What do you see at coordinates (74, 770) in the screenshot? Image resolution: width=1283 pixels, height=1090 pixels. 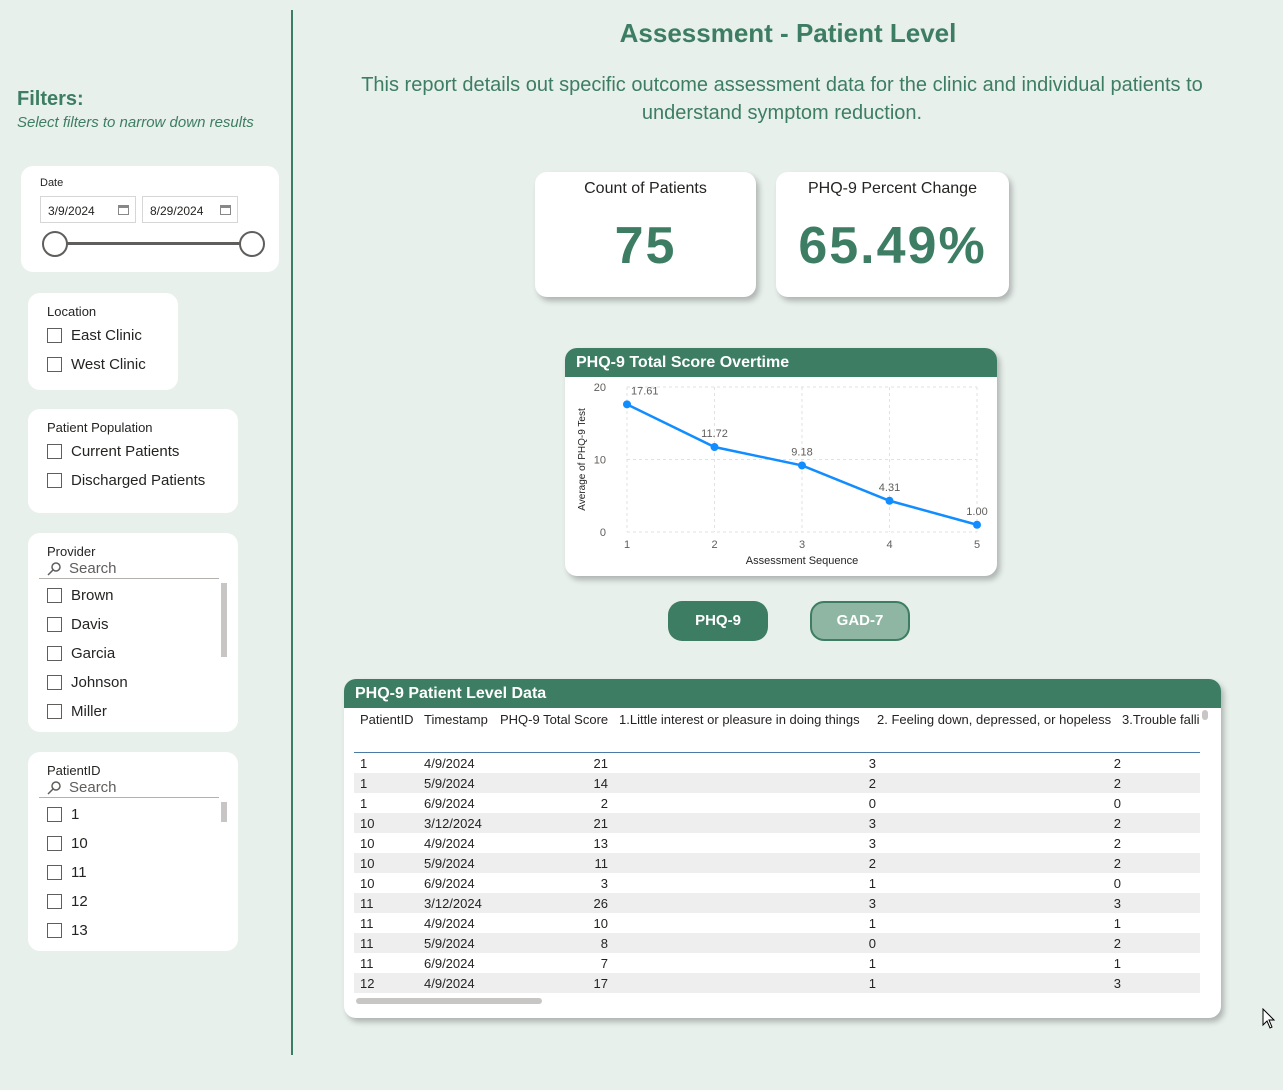 I see `patient-slicer-title: PatientID` at bounding box center [74, 770].